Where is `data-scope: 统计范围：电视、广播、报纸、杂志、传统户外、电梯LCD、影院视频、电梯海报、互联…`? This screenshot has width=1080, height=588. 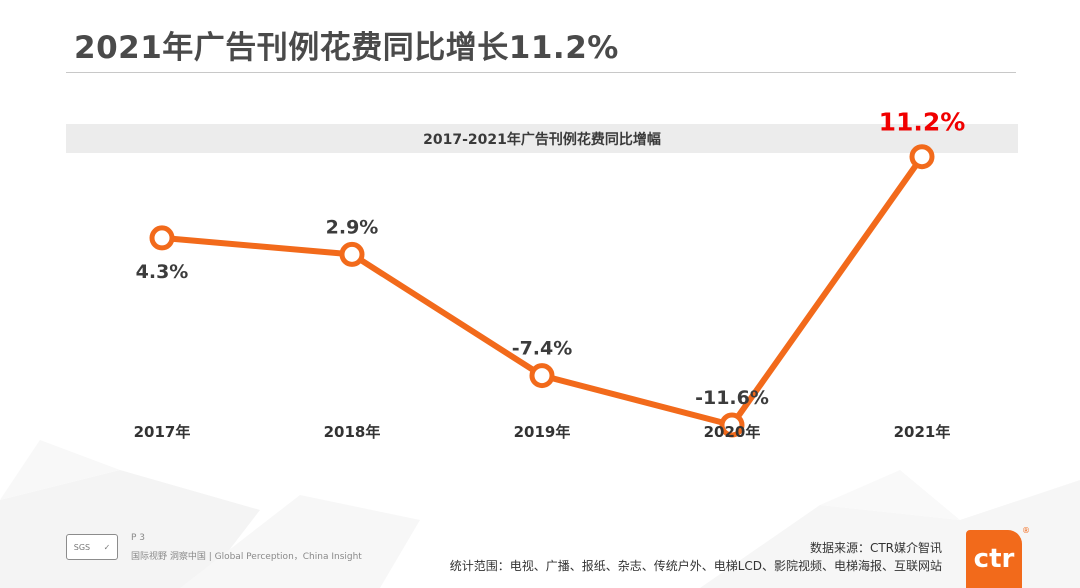 data-scope: 统计范围：电视、广播、报纸、杂志、传统户外、电梯LCD、影院视频、电梯海报、互联… is located at coordinates (695, 566).